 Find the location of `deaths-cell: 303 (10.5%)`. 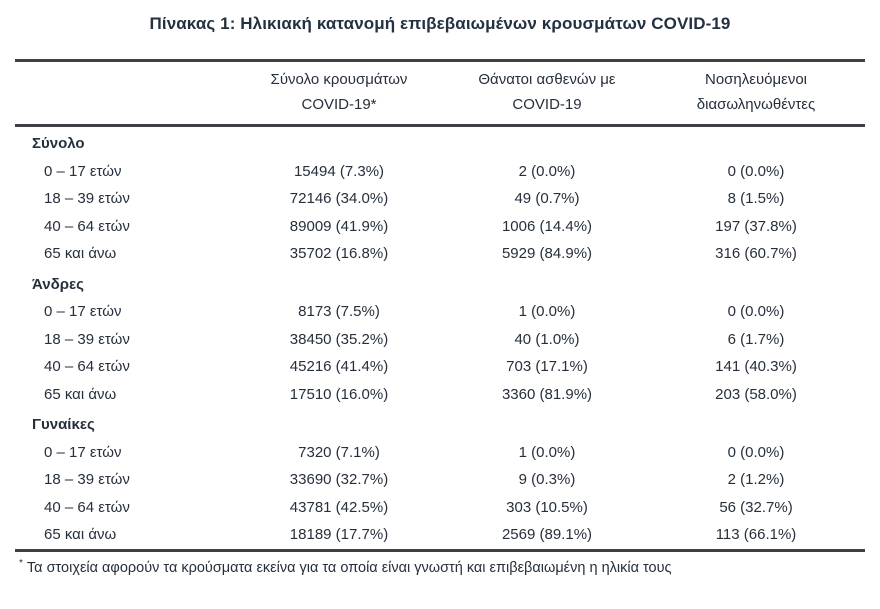

deaths-cell: 303 (10.5%) is located at coordinates (547, 507).